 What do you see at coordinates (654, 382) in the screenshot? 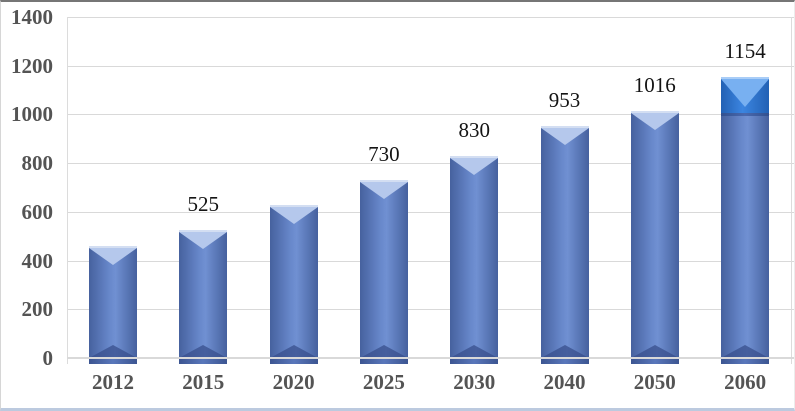
I see `x-axis-tick-label: 2050` at bounding box center [654, 382].